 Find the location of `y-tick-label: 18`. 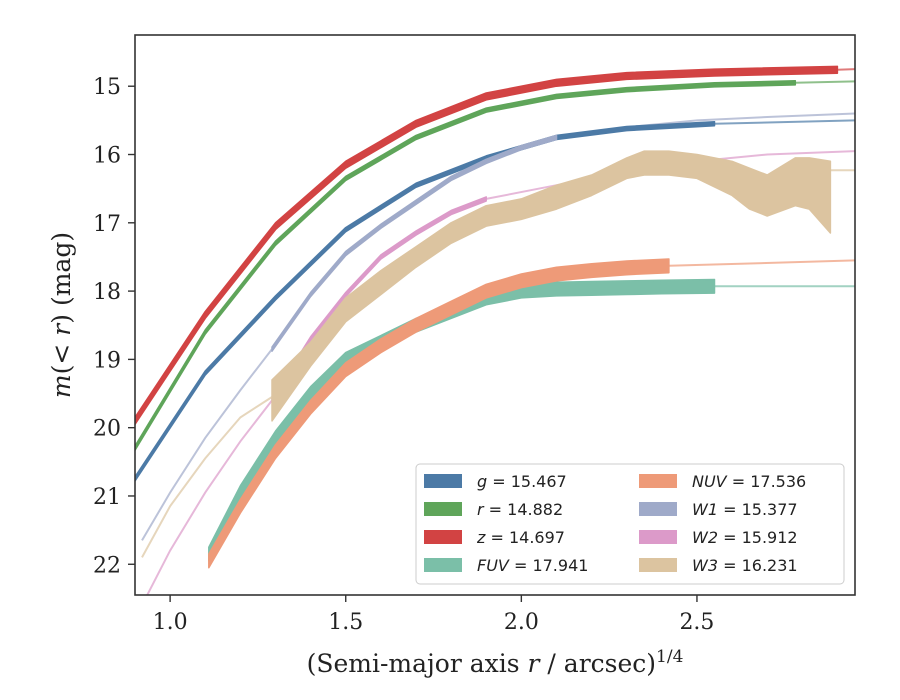

y-tick-label: 18 is located at coordinates (107, 292).